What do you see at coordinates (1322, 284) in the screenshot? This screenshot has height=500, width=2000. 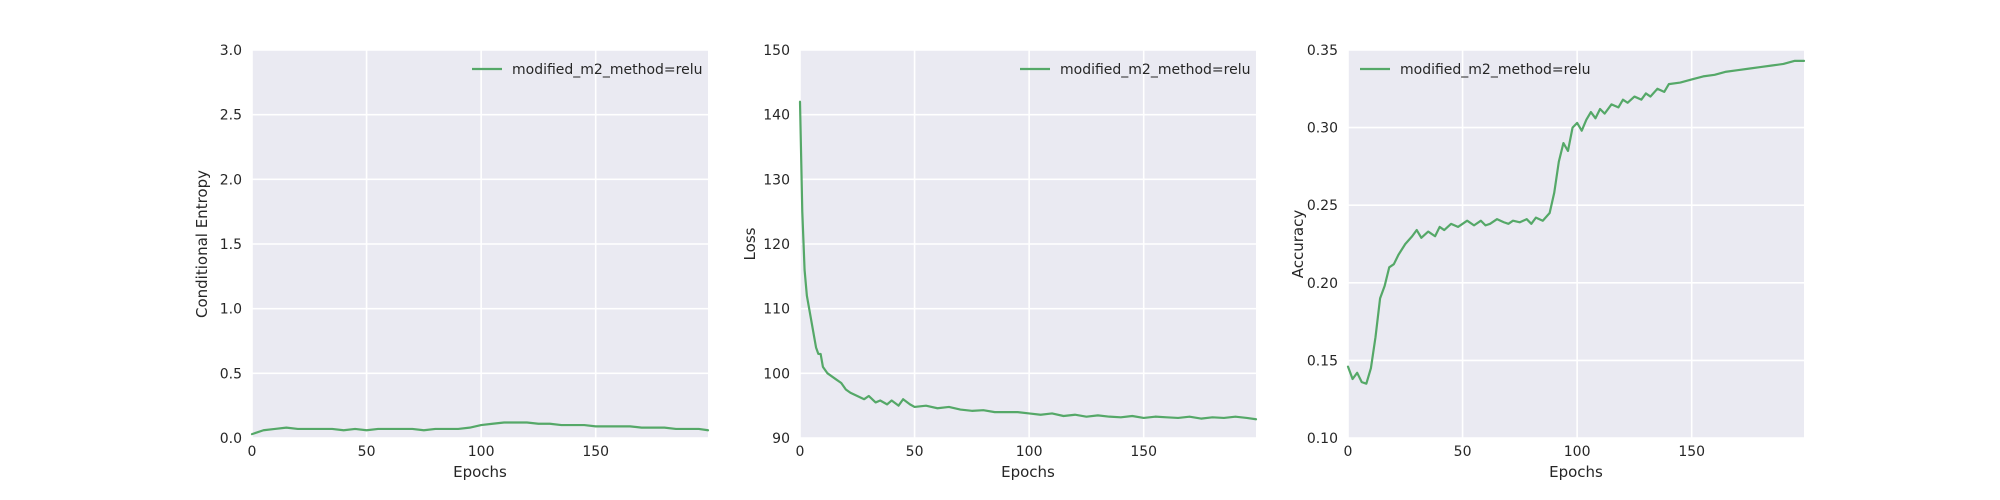 I see `y-tick-label: 0.20` at bounding box center [1322, 284].